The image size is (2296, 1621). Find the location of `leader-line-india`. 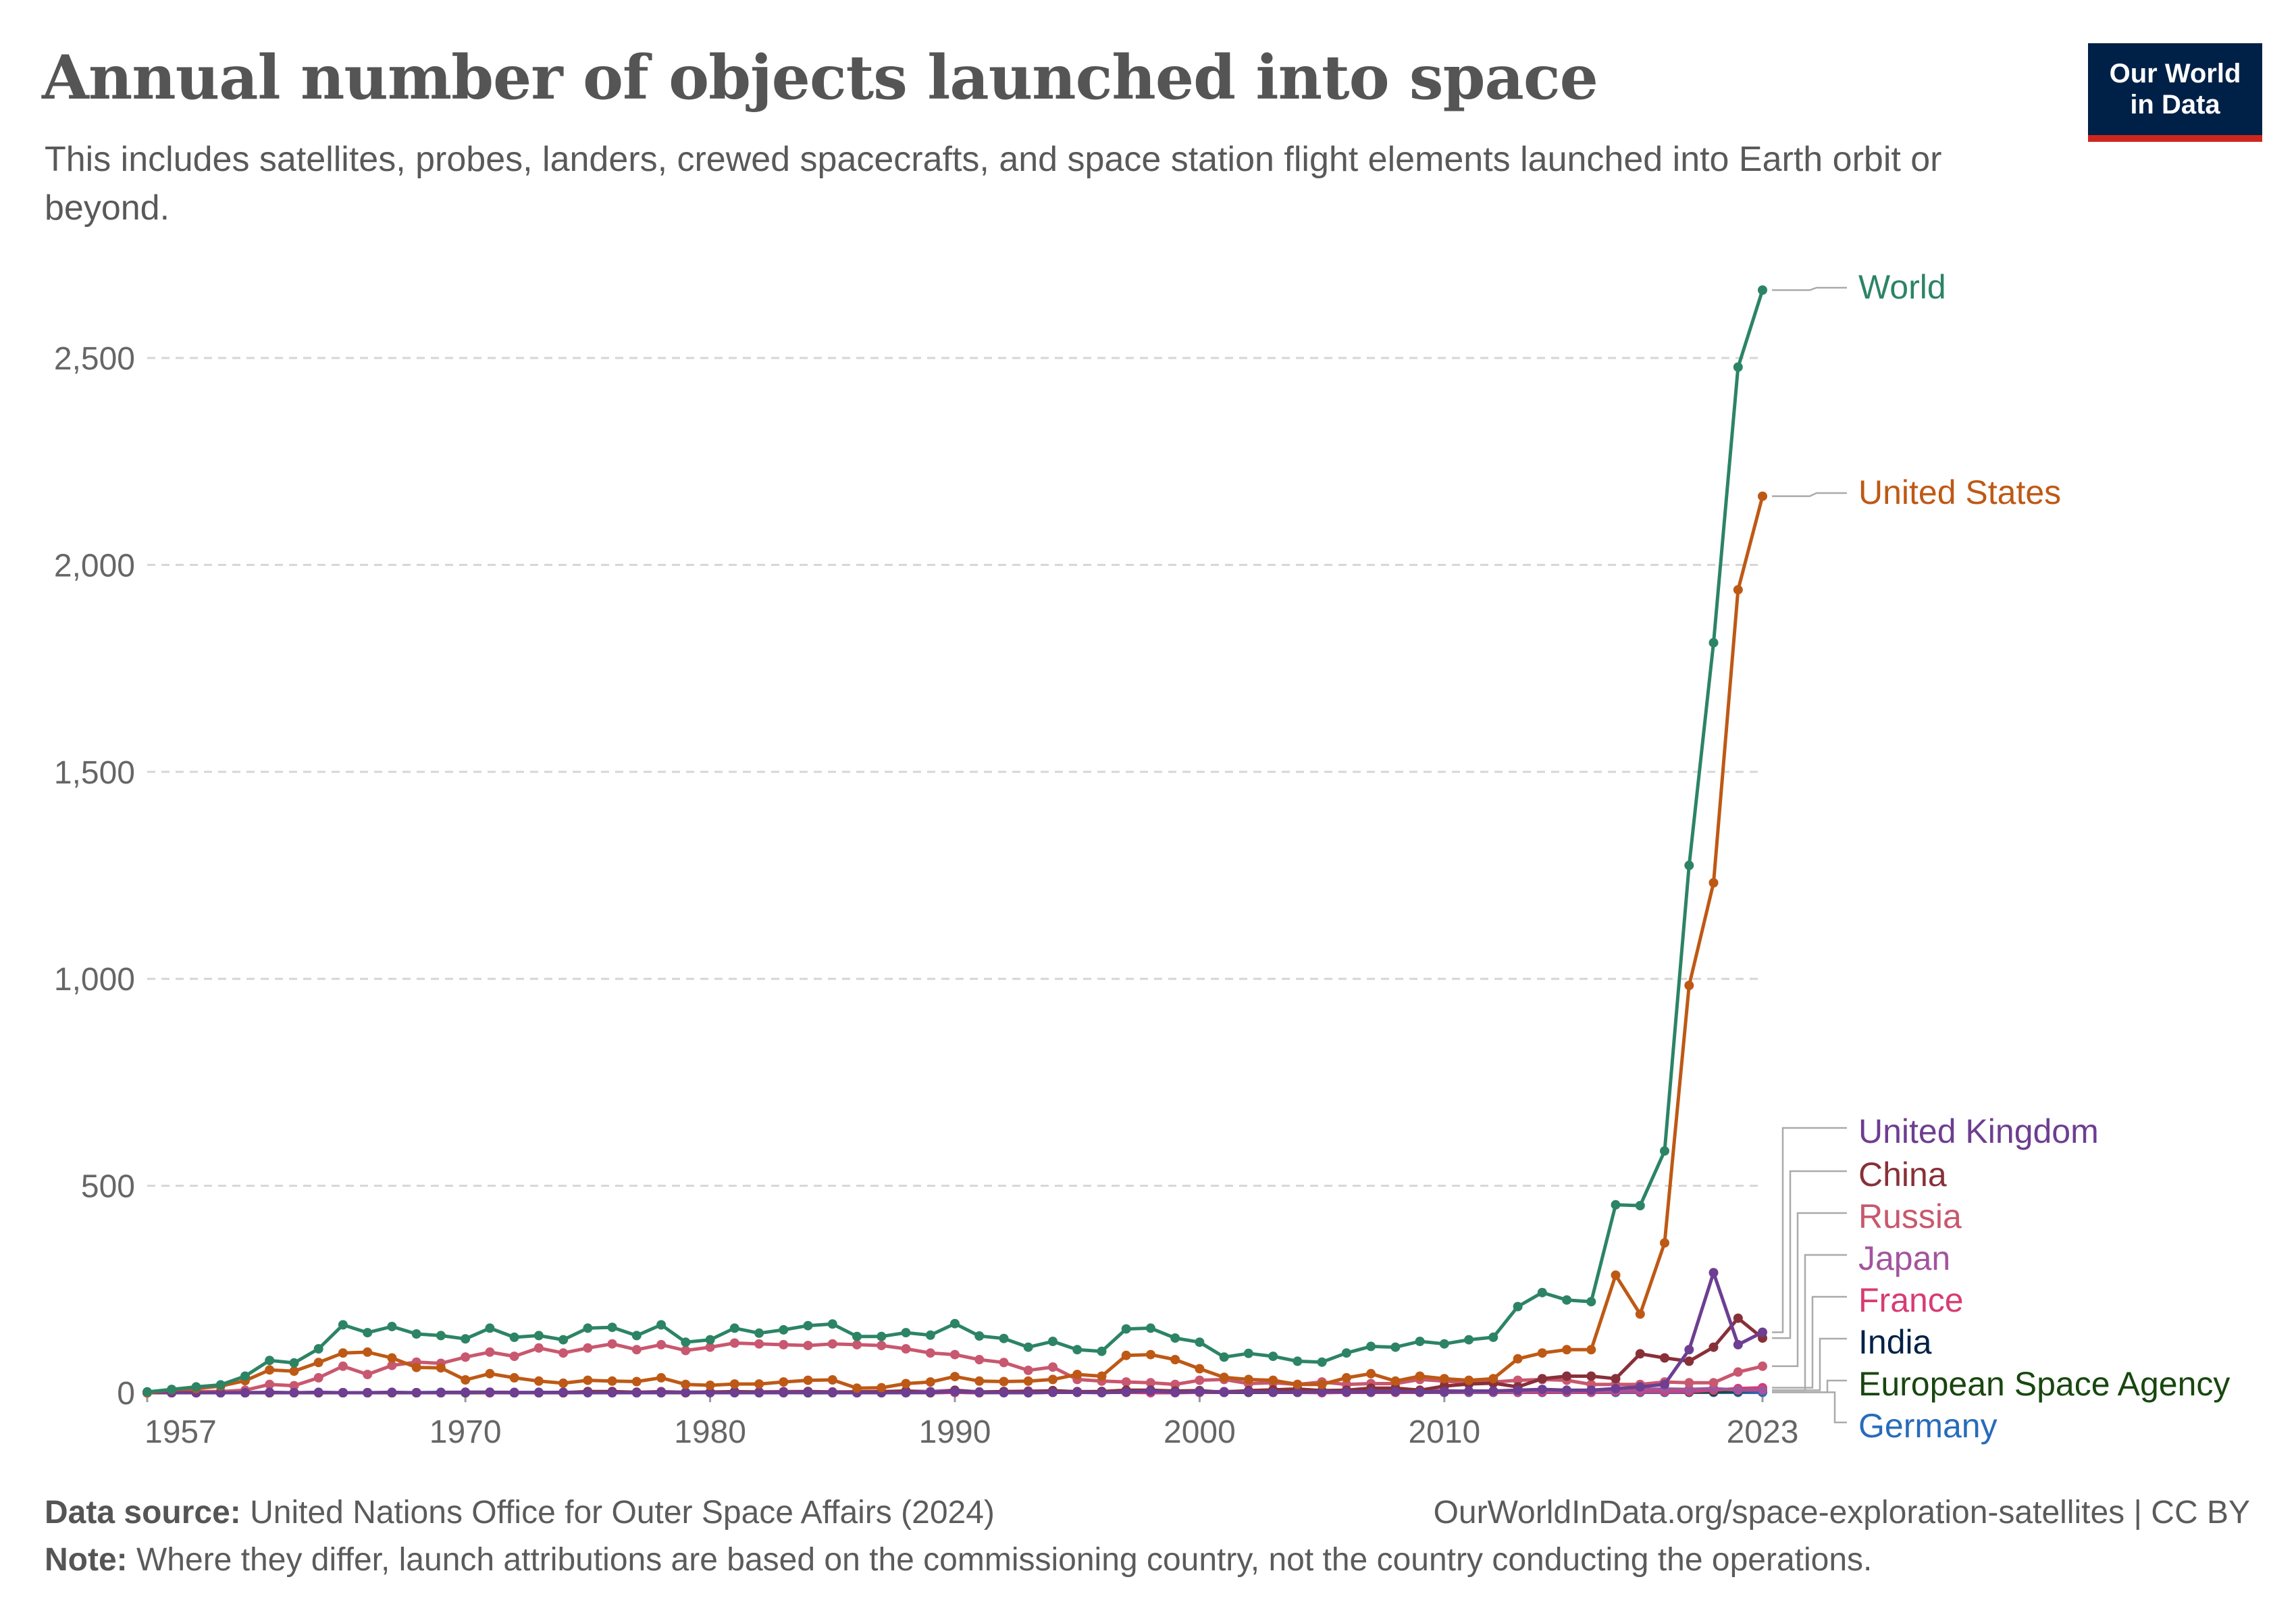

leader-line-india is located at coordinates (1809, 1364).